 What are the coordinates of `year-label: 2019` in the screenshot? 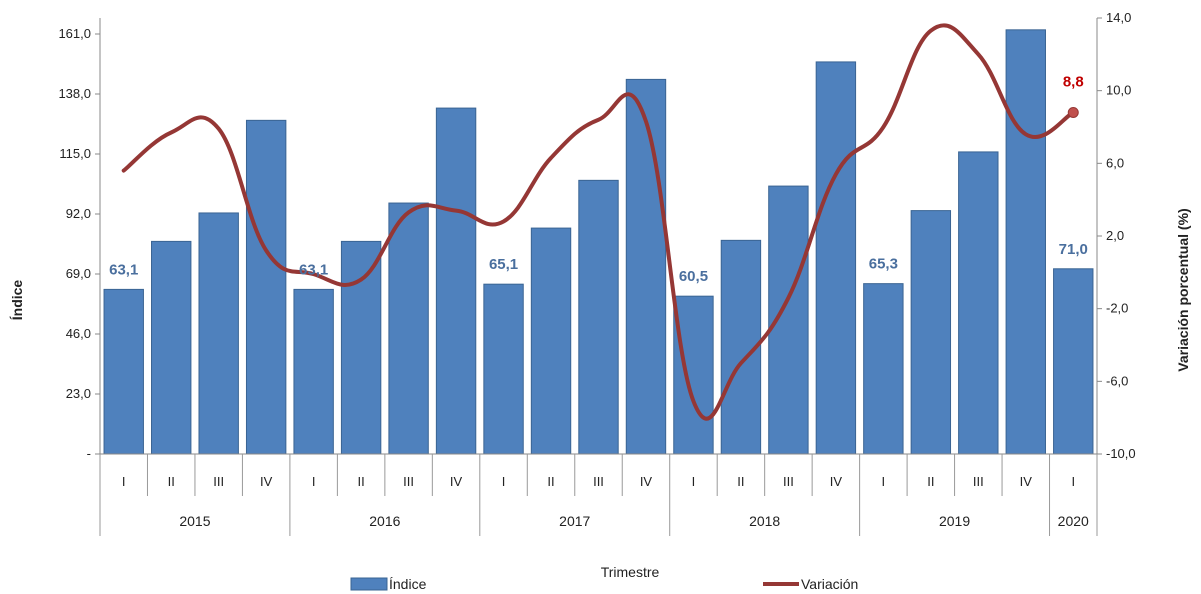 It's located at (954, 521).